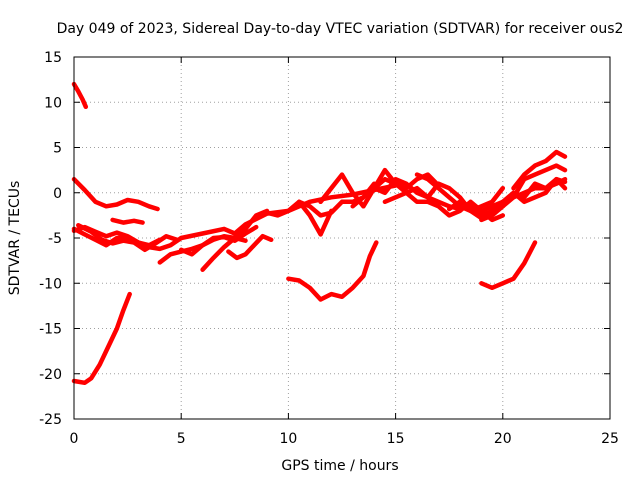  What do you see at coordinates (57, 149) in the screenshot?
I see `y-tick-label: 5` at bounding box center [57, 149].